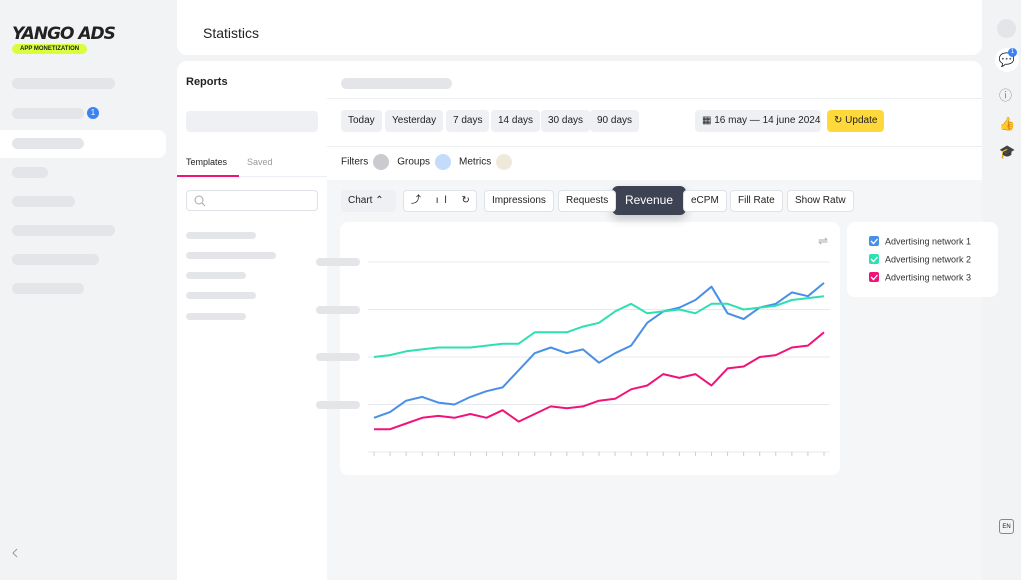  Describe the element at coordinates (231, 33) in the screenshot. I see `page-title: Statistics` at that location.